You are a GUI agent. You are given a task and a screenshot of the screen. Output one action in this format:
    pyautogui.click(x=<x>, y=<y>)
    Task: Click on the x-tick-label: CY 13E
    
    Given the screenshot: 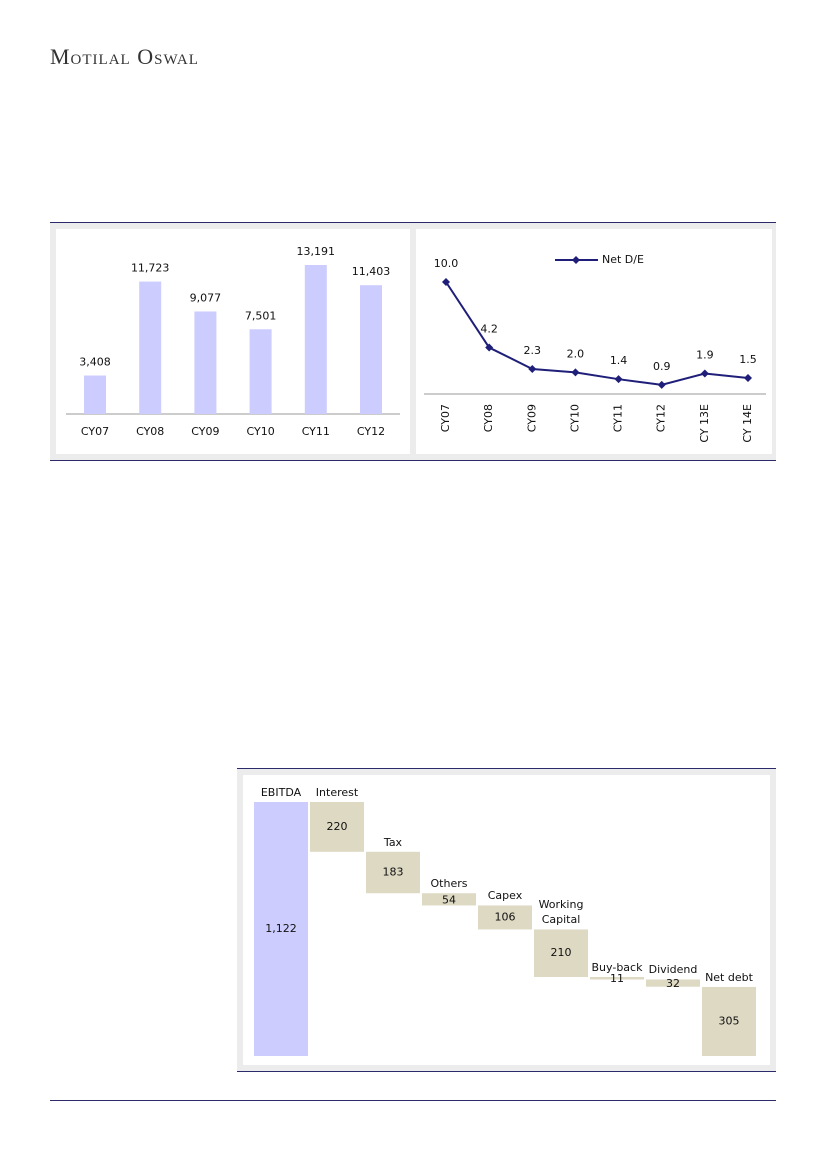 What is the action you would take?
    pyautogui.click(x=704, y=423)
    